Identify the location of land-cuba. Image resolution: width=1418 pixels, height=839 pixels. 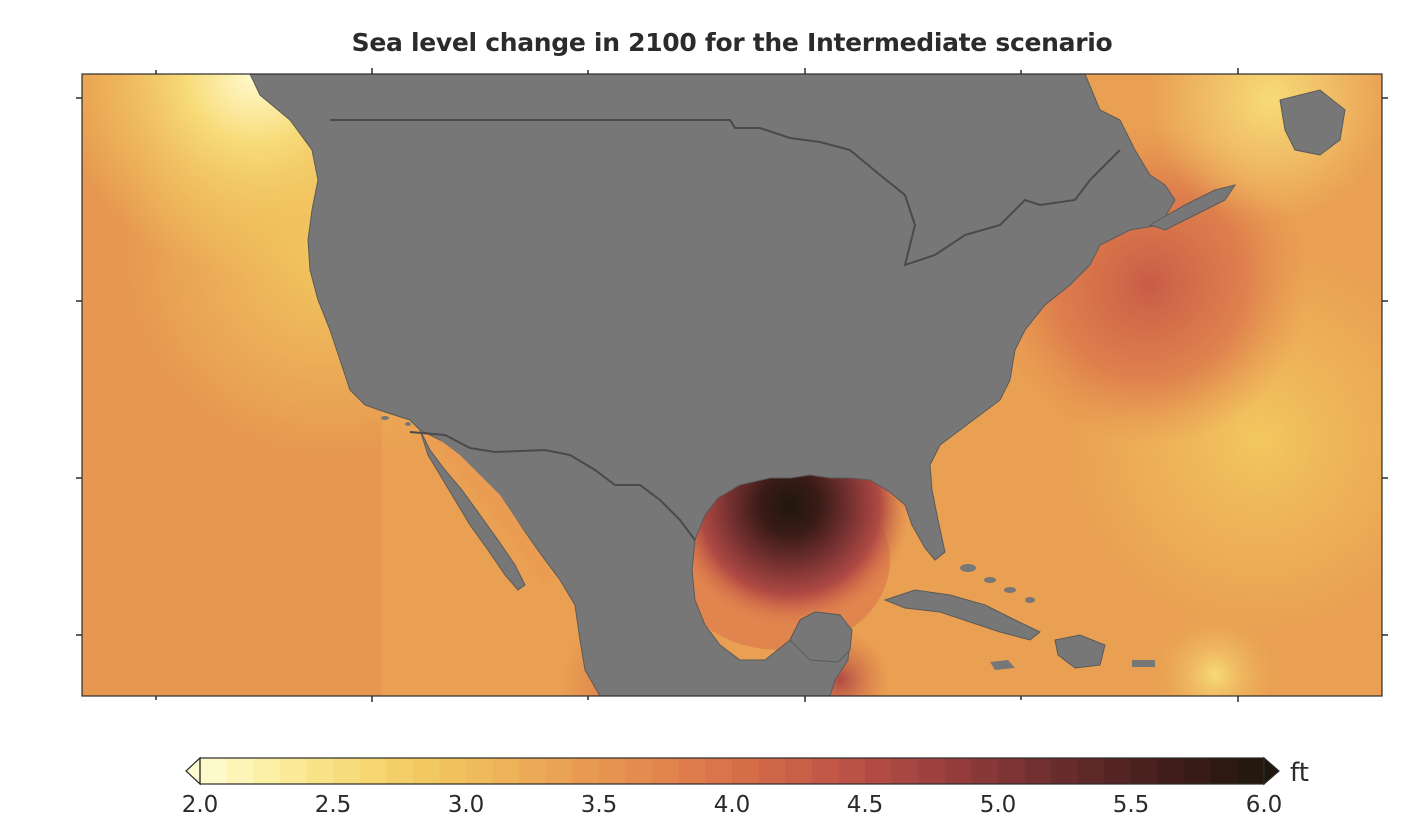
(962, 615).